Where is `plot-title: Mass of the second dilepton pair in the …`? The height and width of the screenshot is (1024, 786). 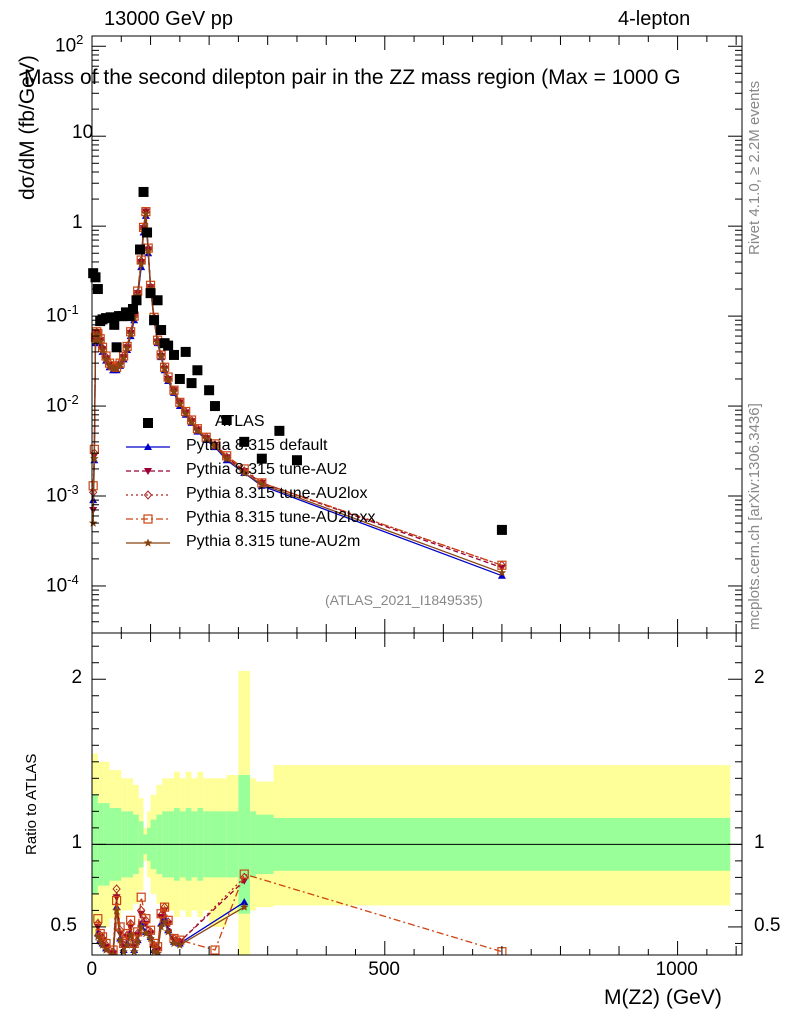
plot-title: Mass of the second dilepton pair in the … is located at coordinates (352, 77).